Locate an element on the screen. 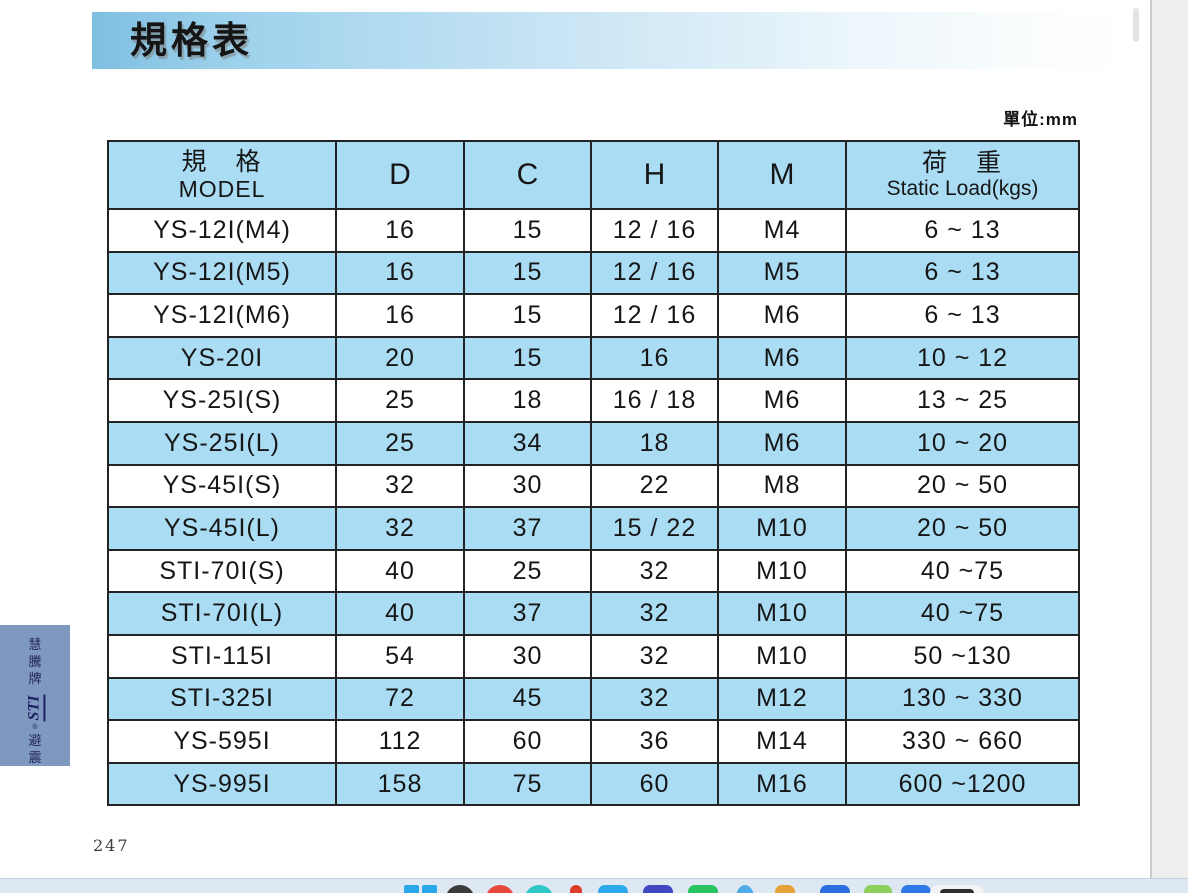 The height and width of the screenshot is (893, 1188). table-row: YS-20I 20 15 16 M6 10 ~ 12 is located at coordinates (593, 358).